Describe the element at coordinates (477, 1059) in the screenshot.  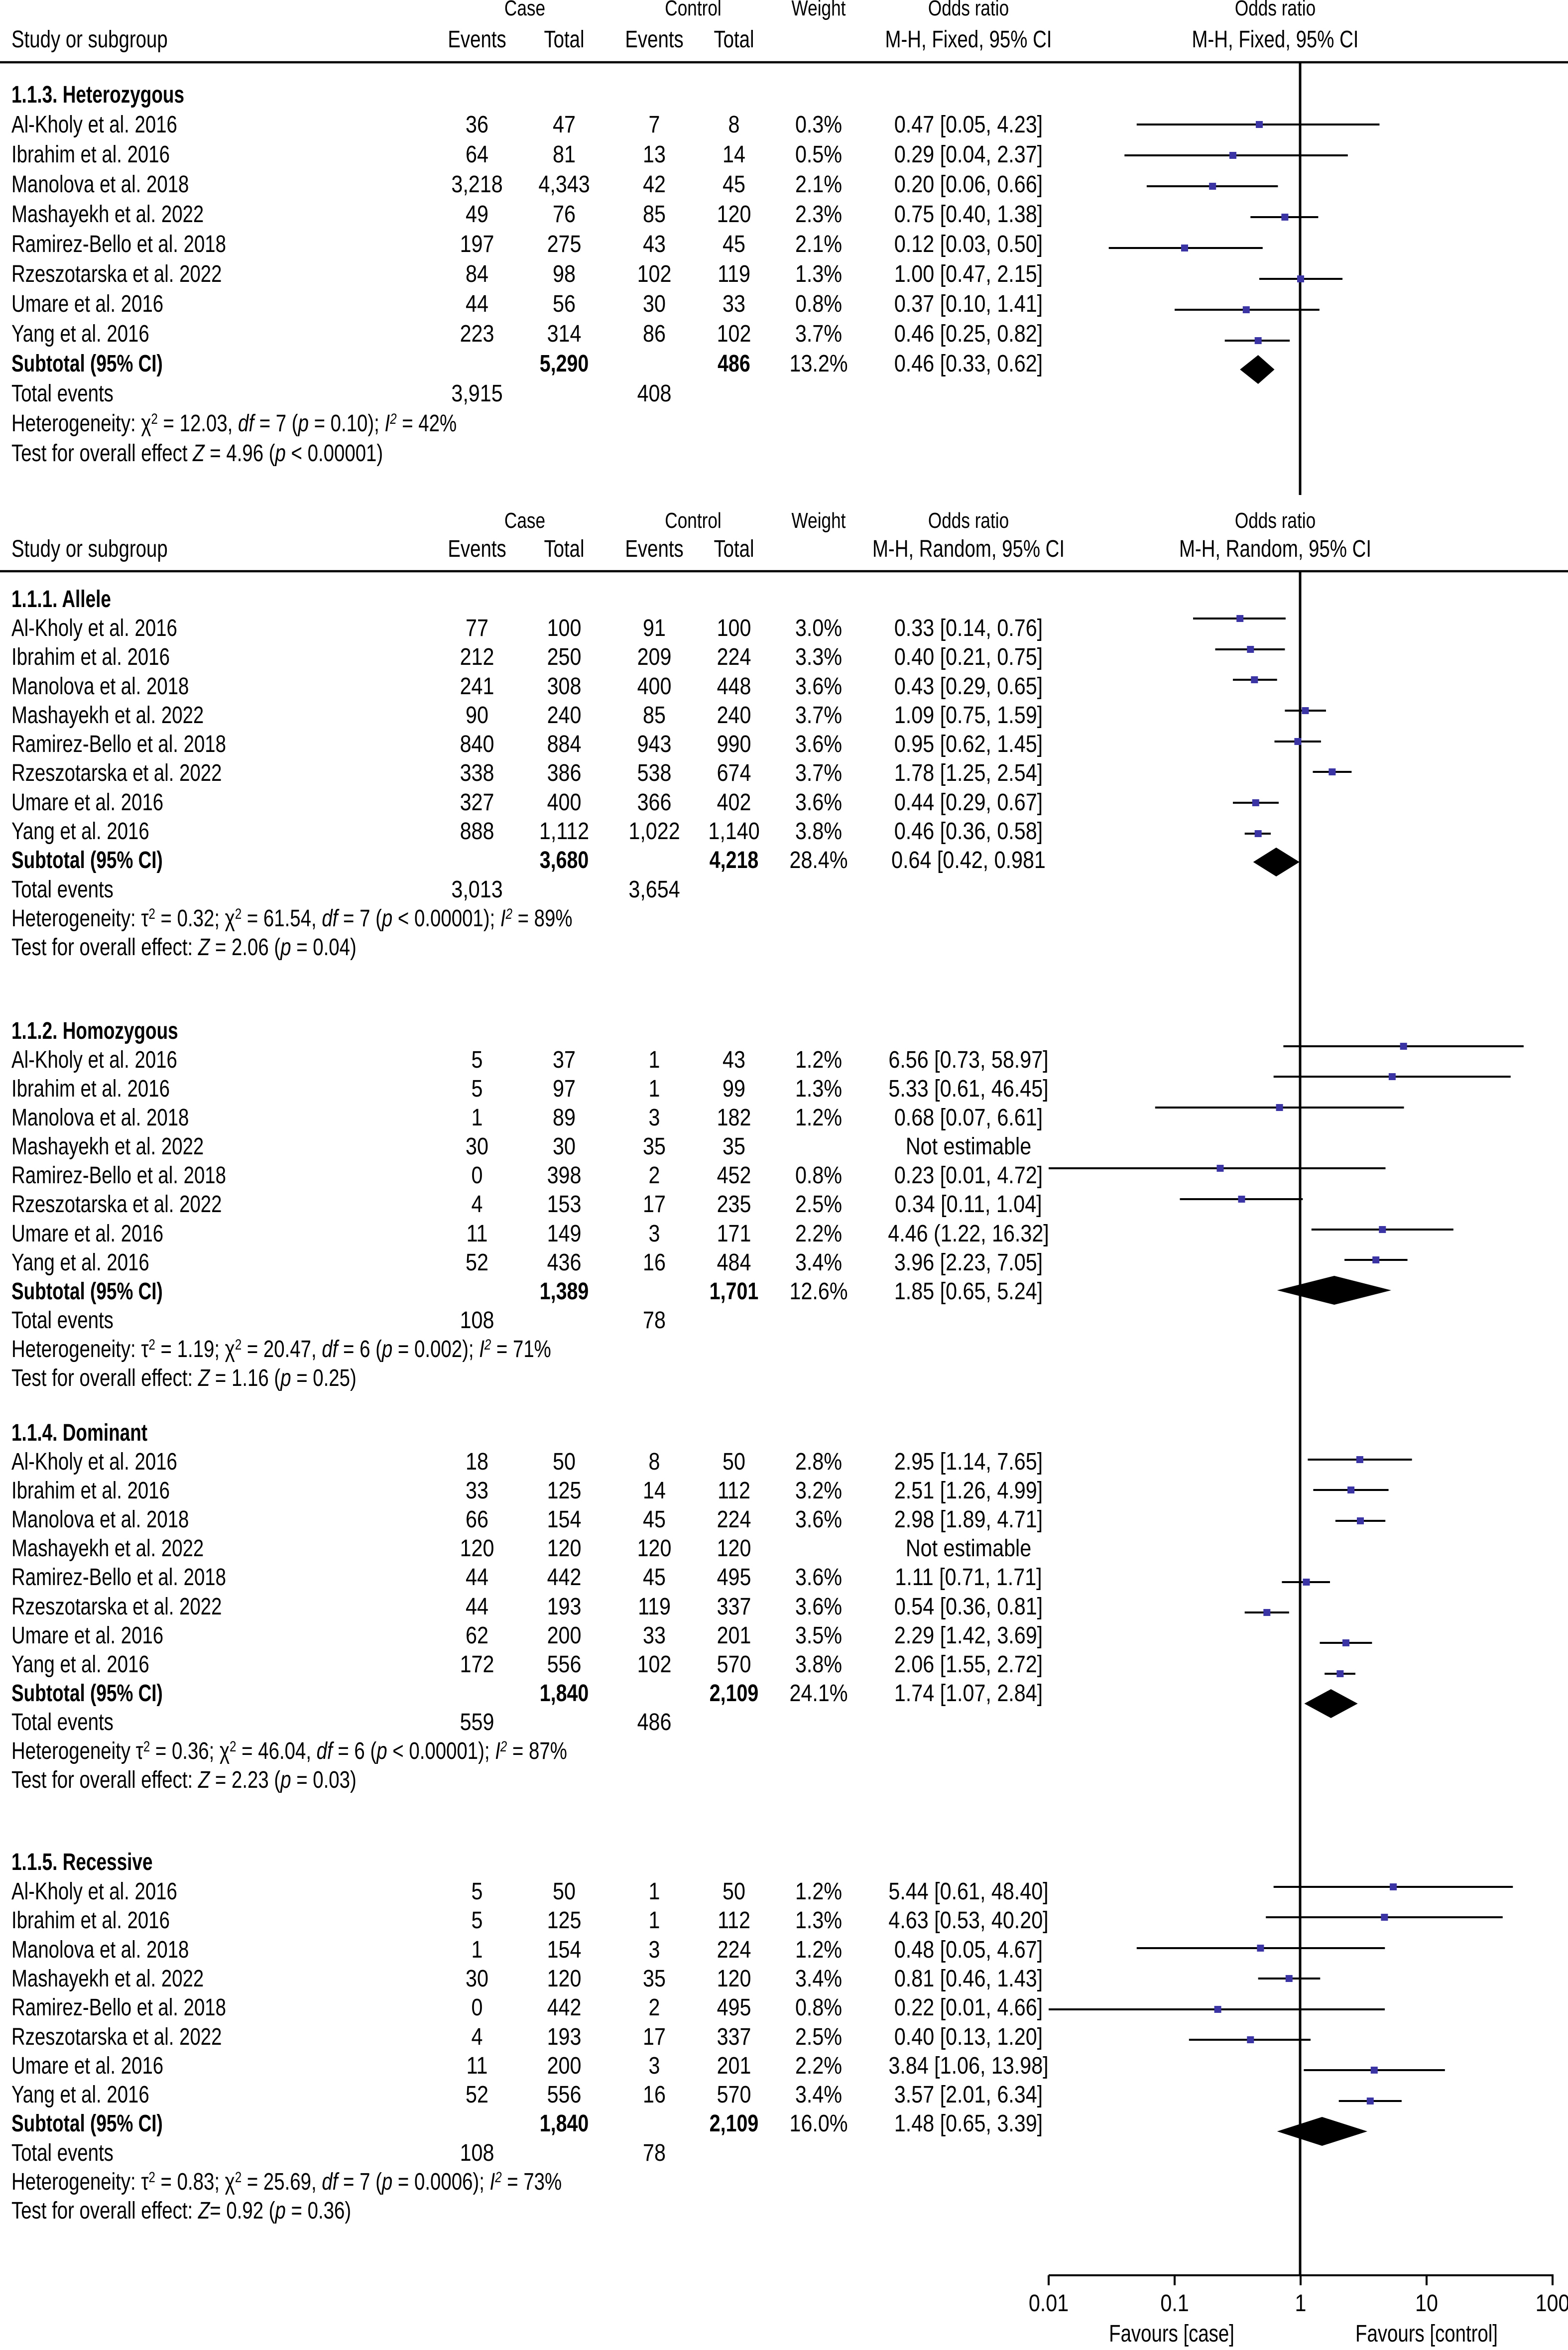
I see `svg-text: 5` at that location.